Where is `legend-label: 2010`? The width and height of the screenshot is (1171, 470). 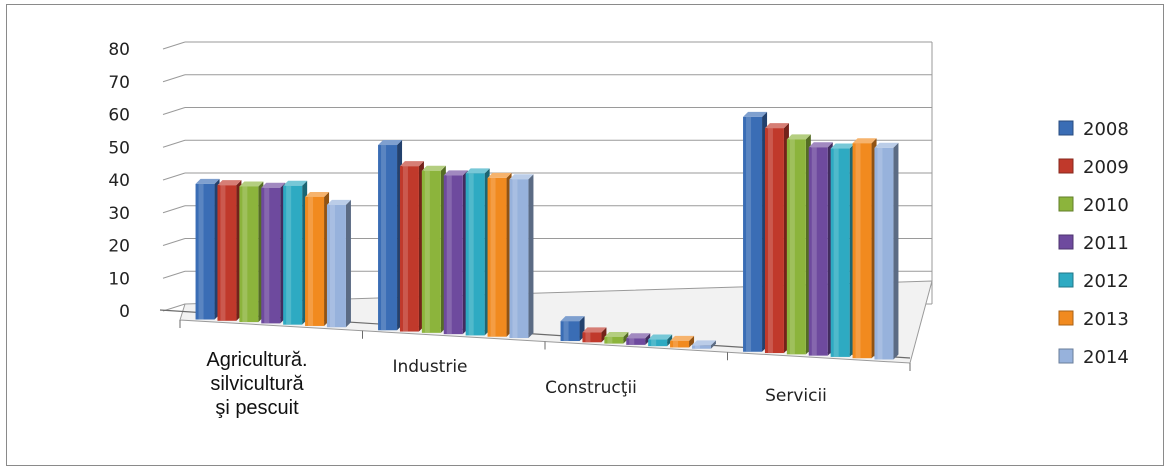 legend-label: 2010 is located at coordinates (1106, 205).